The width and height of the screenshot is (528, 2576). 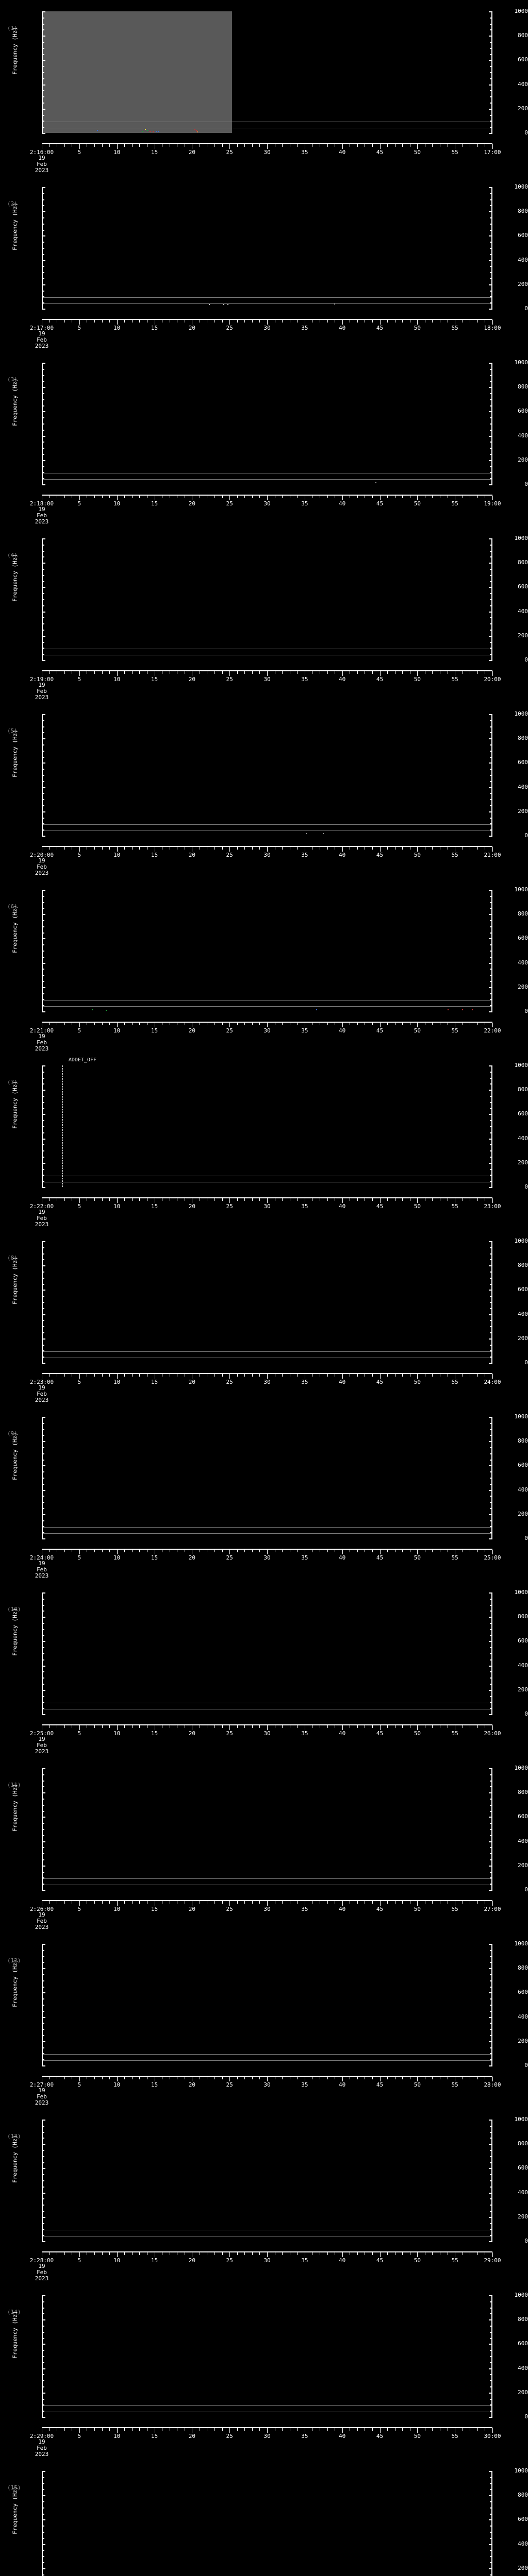 I want to click on x-tick-label: 35, so click(x=305, y=679).